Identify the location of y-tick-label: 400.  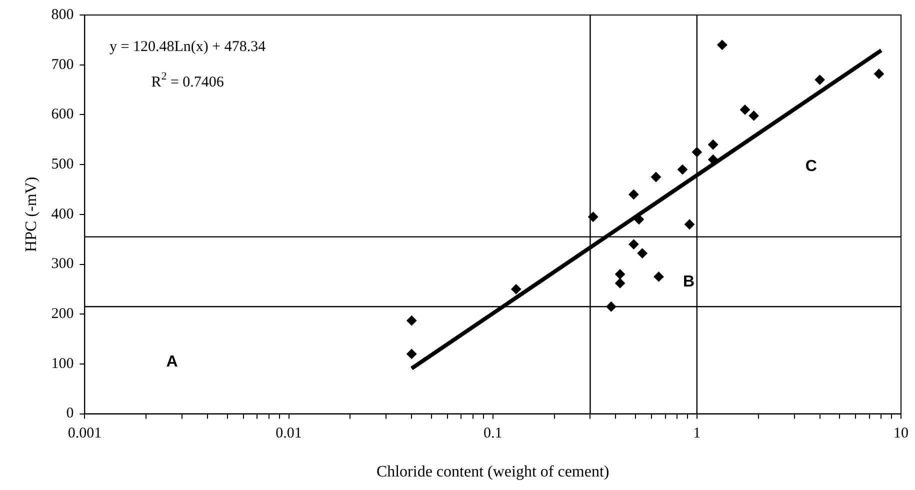
(62, 214).